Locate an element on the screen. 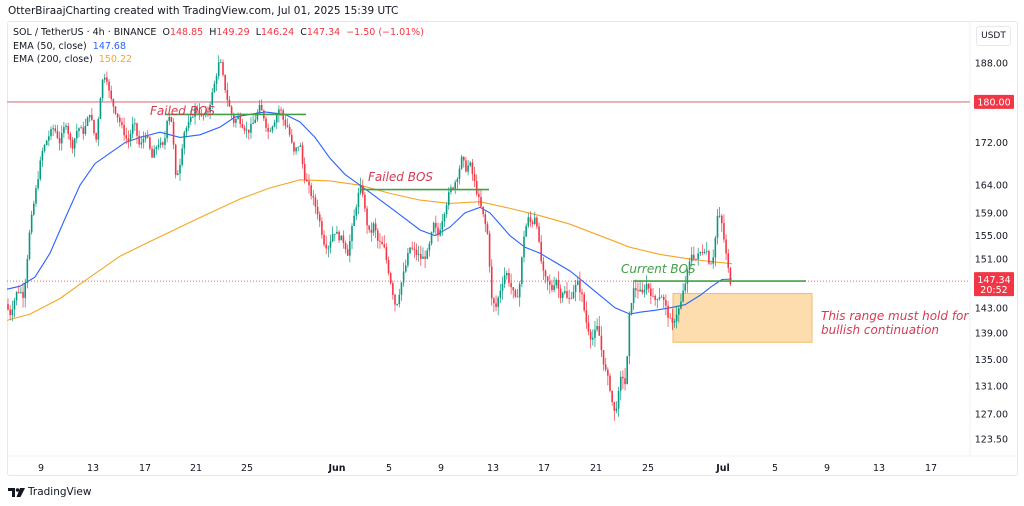 This screenshot has width=1024, height=506. support-zone is located at coordinates (742, 318).